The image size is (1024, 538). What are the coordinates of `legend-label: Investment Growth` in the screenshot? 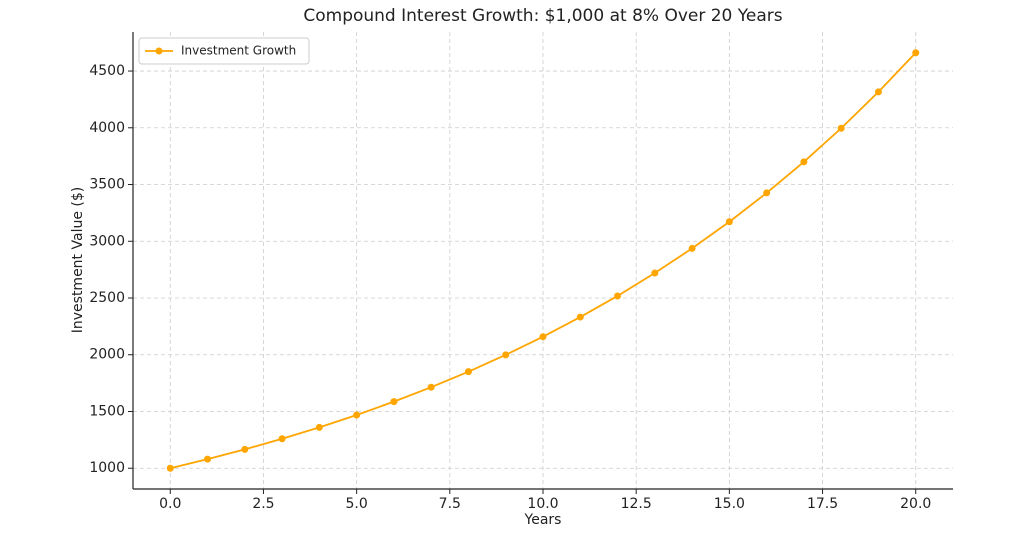 It's located at (238, 51).